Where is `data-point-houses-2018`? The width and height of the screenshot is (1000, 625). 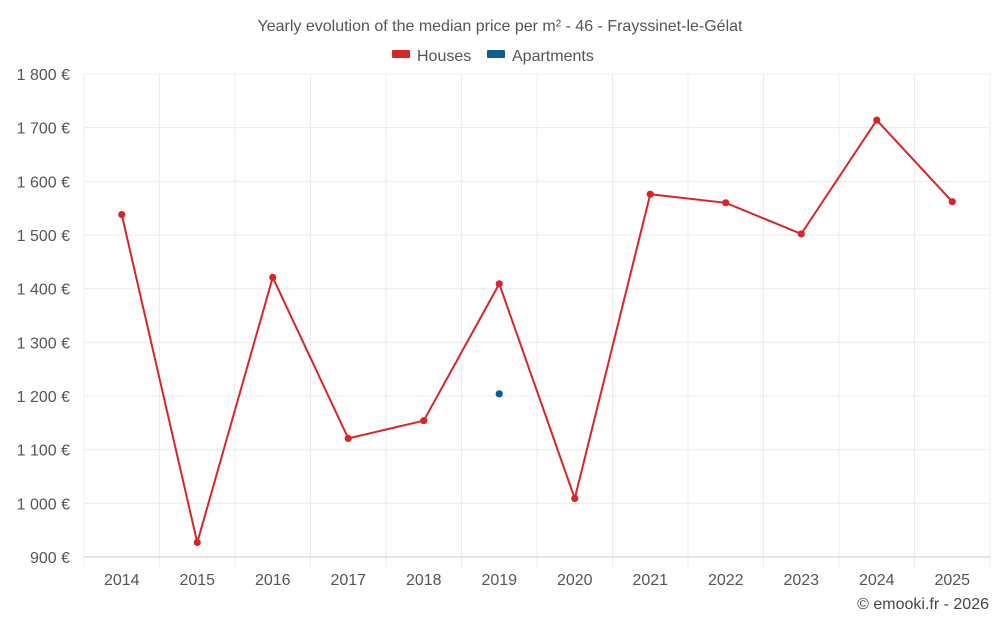
data-point-houses-2018 is located at coordinates (424, 421).